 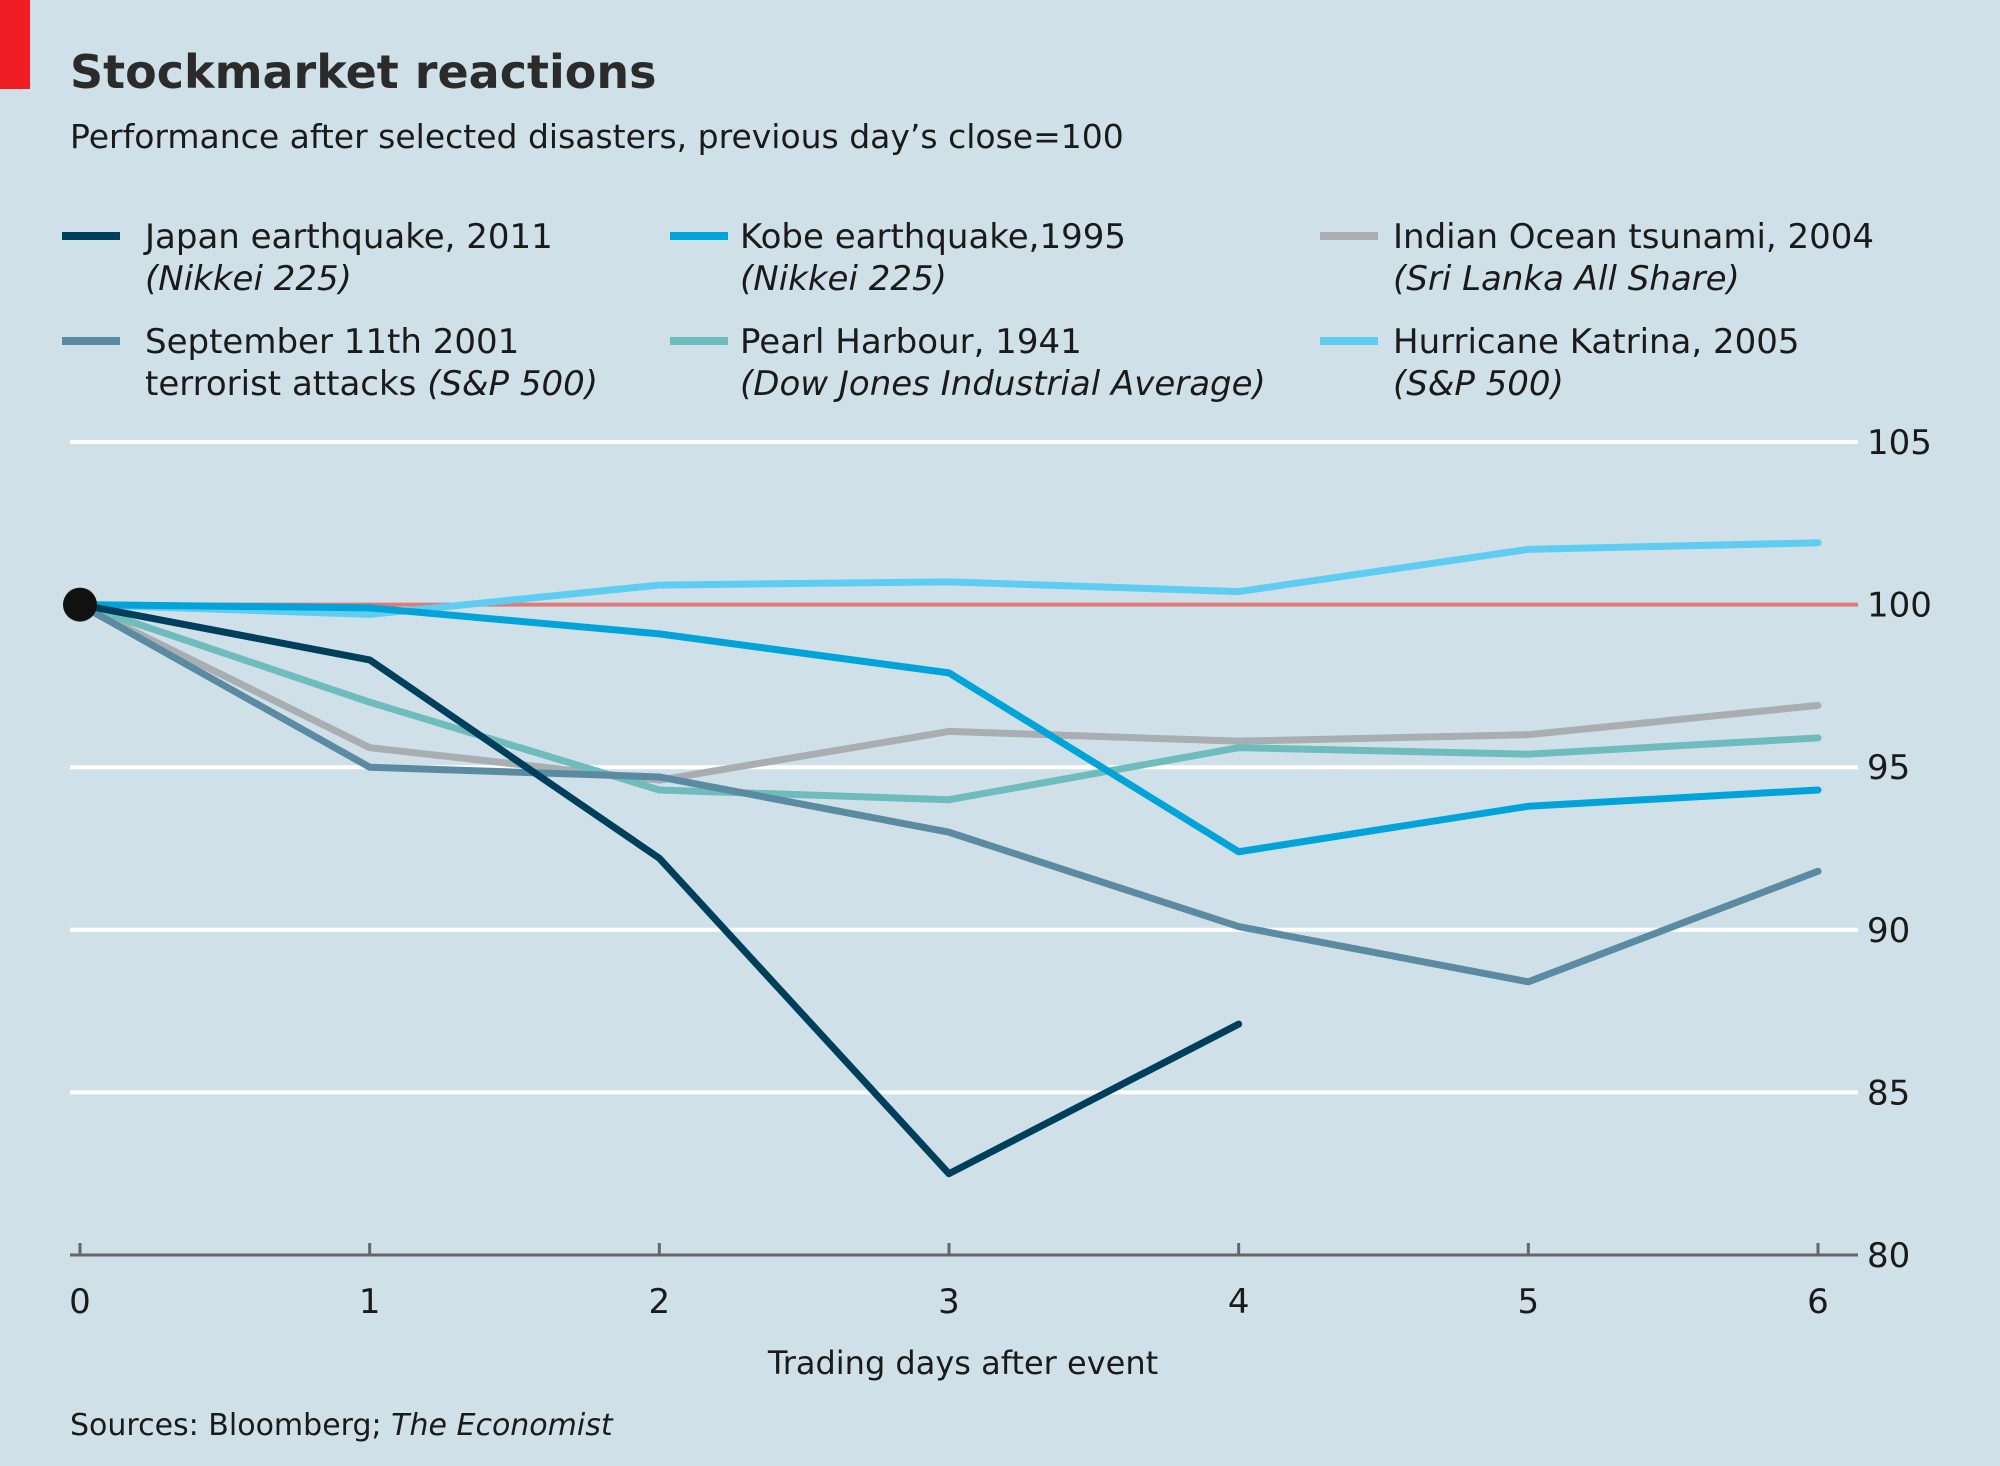 I want to click on legend-label: Pearl Harbour, 1941, so click(x=911, y=342).